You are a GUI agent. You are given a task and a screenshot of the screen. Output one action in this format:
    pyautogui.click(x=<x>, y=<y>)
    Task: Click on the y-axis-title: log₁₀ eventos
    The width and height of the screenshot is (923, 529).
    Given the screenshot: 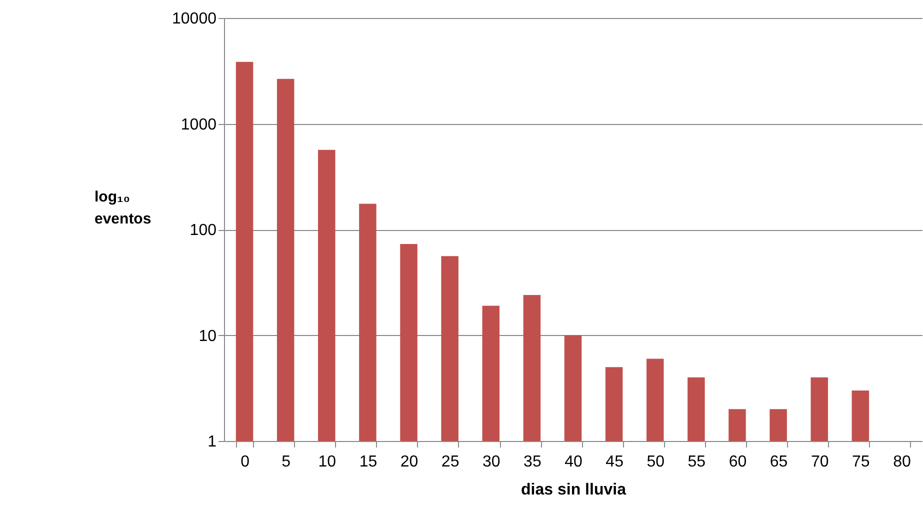 What is the action you would take?
    pyautogui.click(x=123, y=208)
    